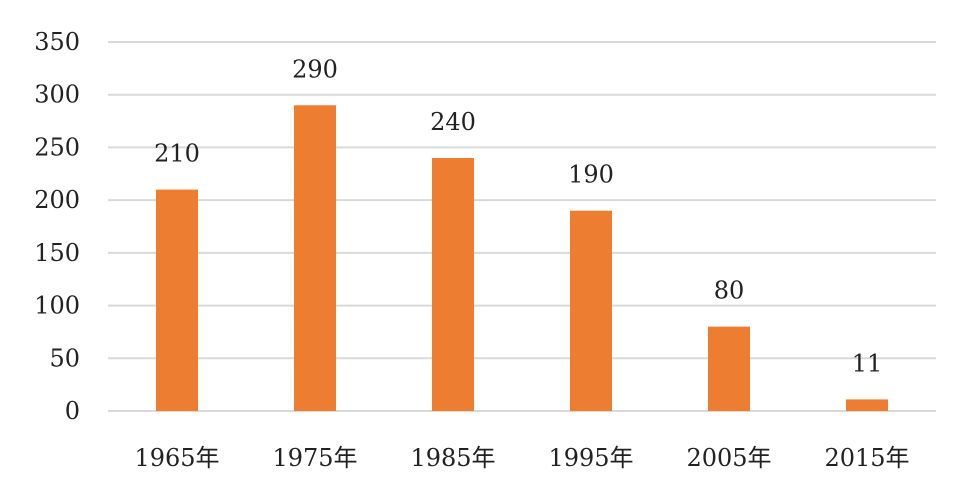  What do you see at coordinates (177, 154) in the screenshot?
I see `data-label: 210` at bounding box center [177, 154].